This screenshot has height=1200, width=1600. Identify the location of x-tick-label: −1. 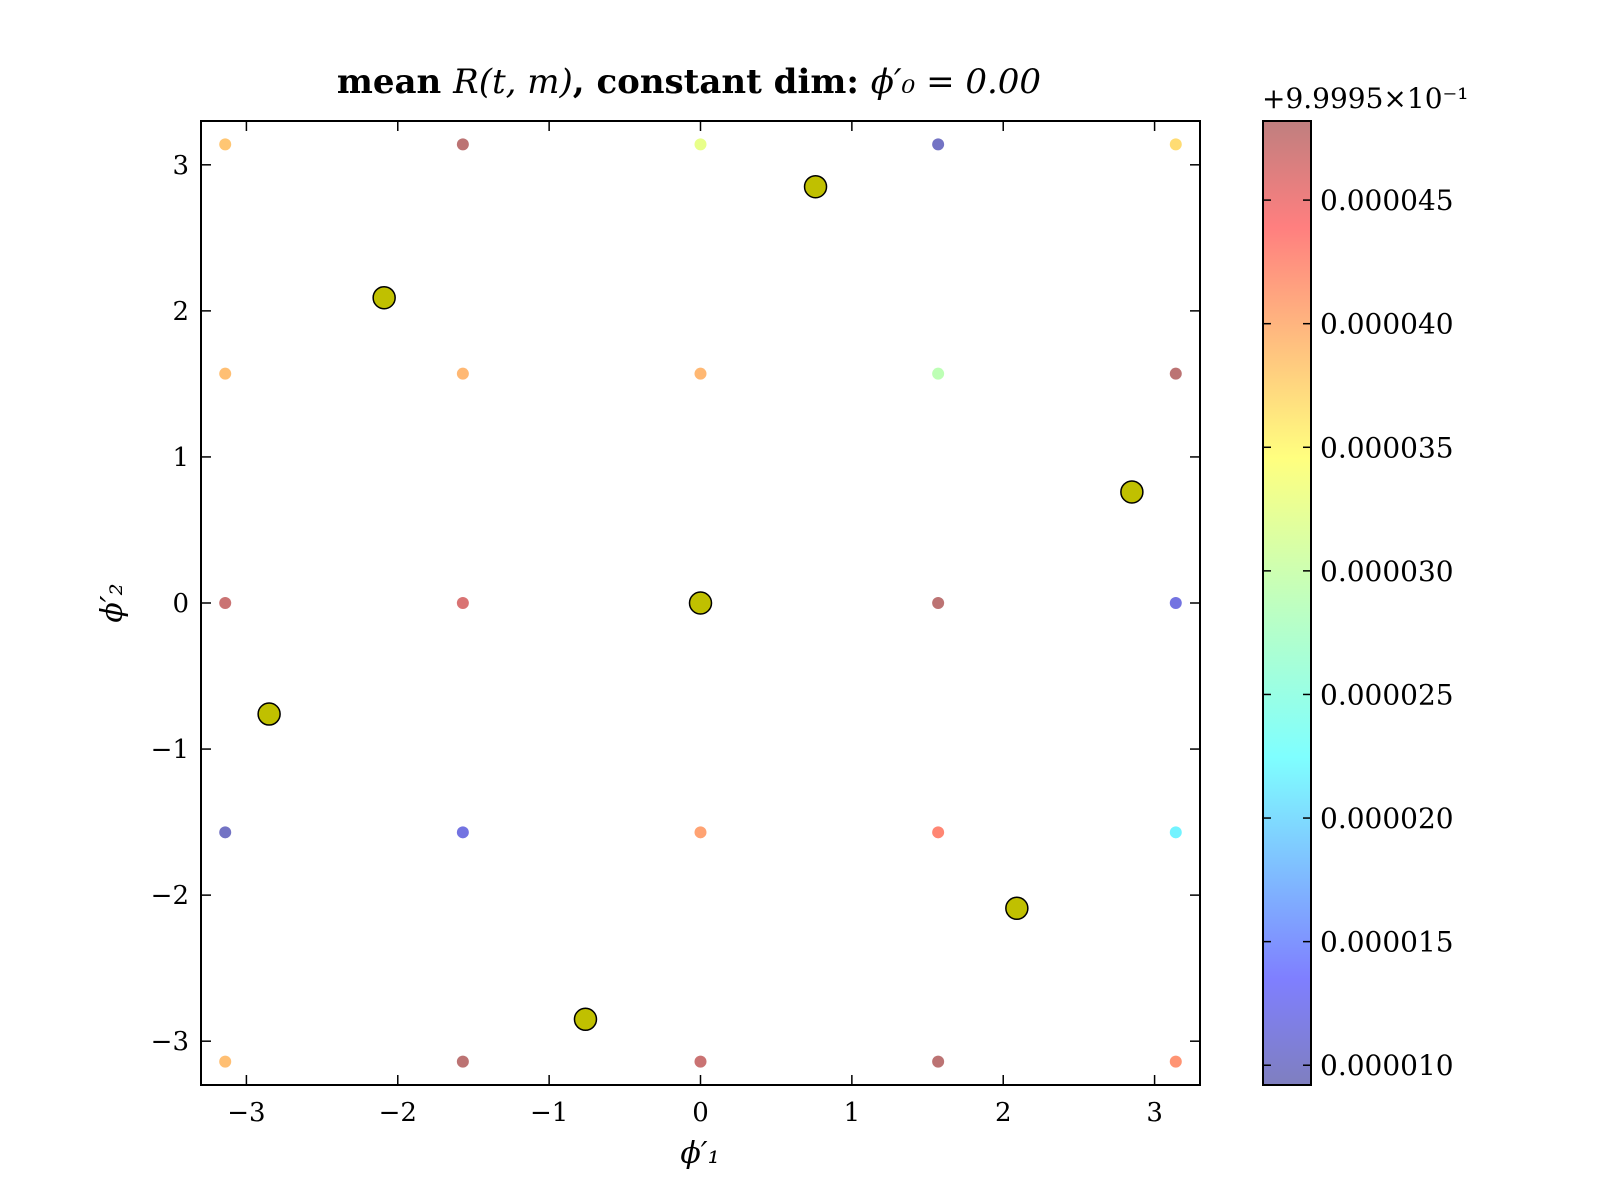
(549, 1113).